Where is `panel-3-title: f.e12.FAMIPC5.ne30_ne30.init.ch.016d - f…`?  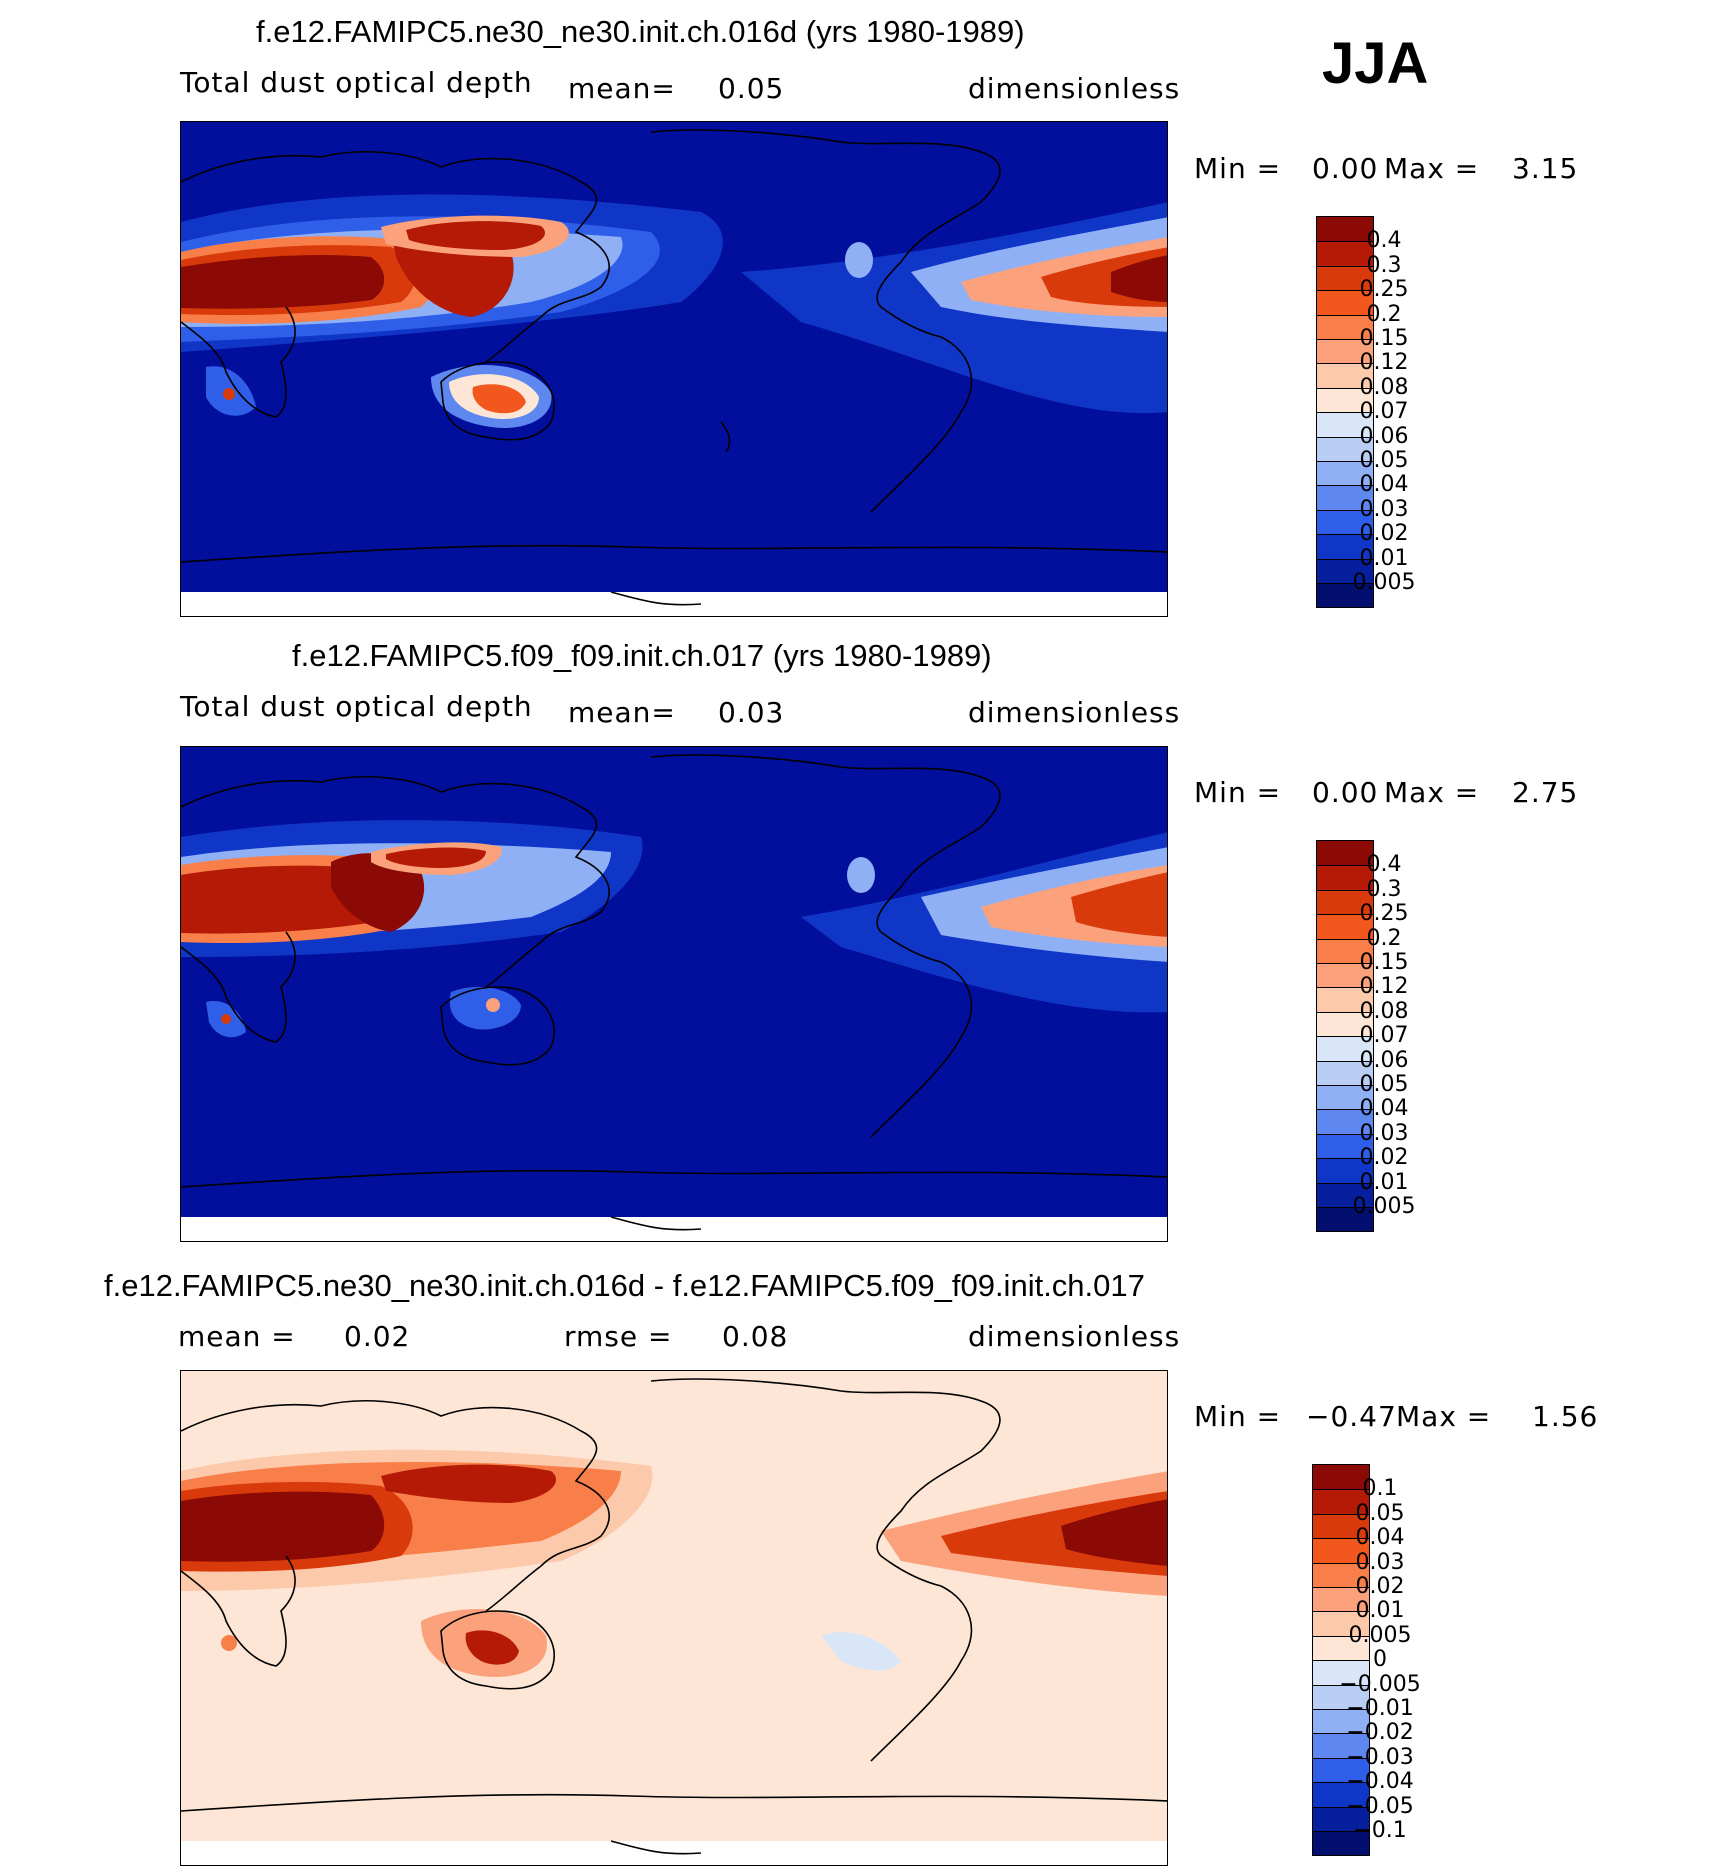
panel-3-title: f.e12.FAMIPC5.ne30_ne30.init.ch.016d - f… is located at coordinates (624, 1285).